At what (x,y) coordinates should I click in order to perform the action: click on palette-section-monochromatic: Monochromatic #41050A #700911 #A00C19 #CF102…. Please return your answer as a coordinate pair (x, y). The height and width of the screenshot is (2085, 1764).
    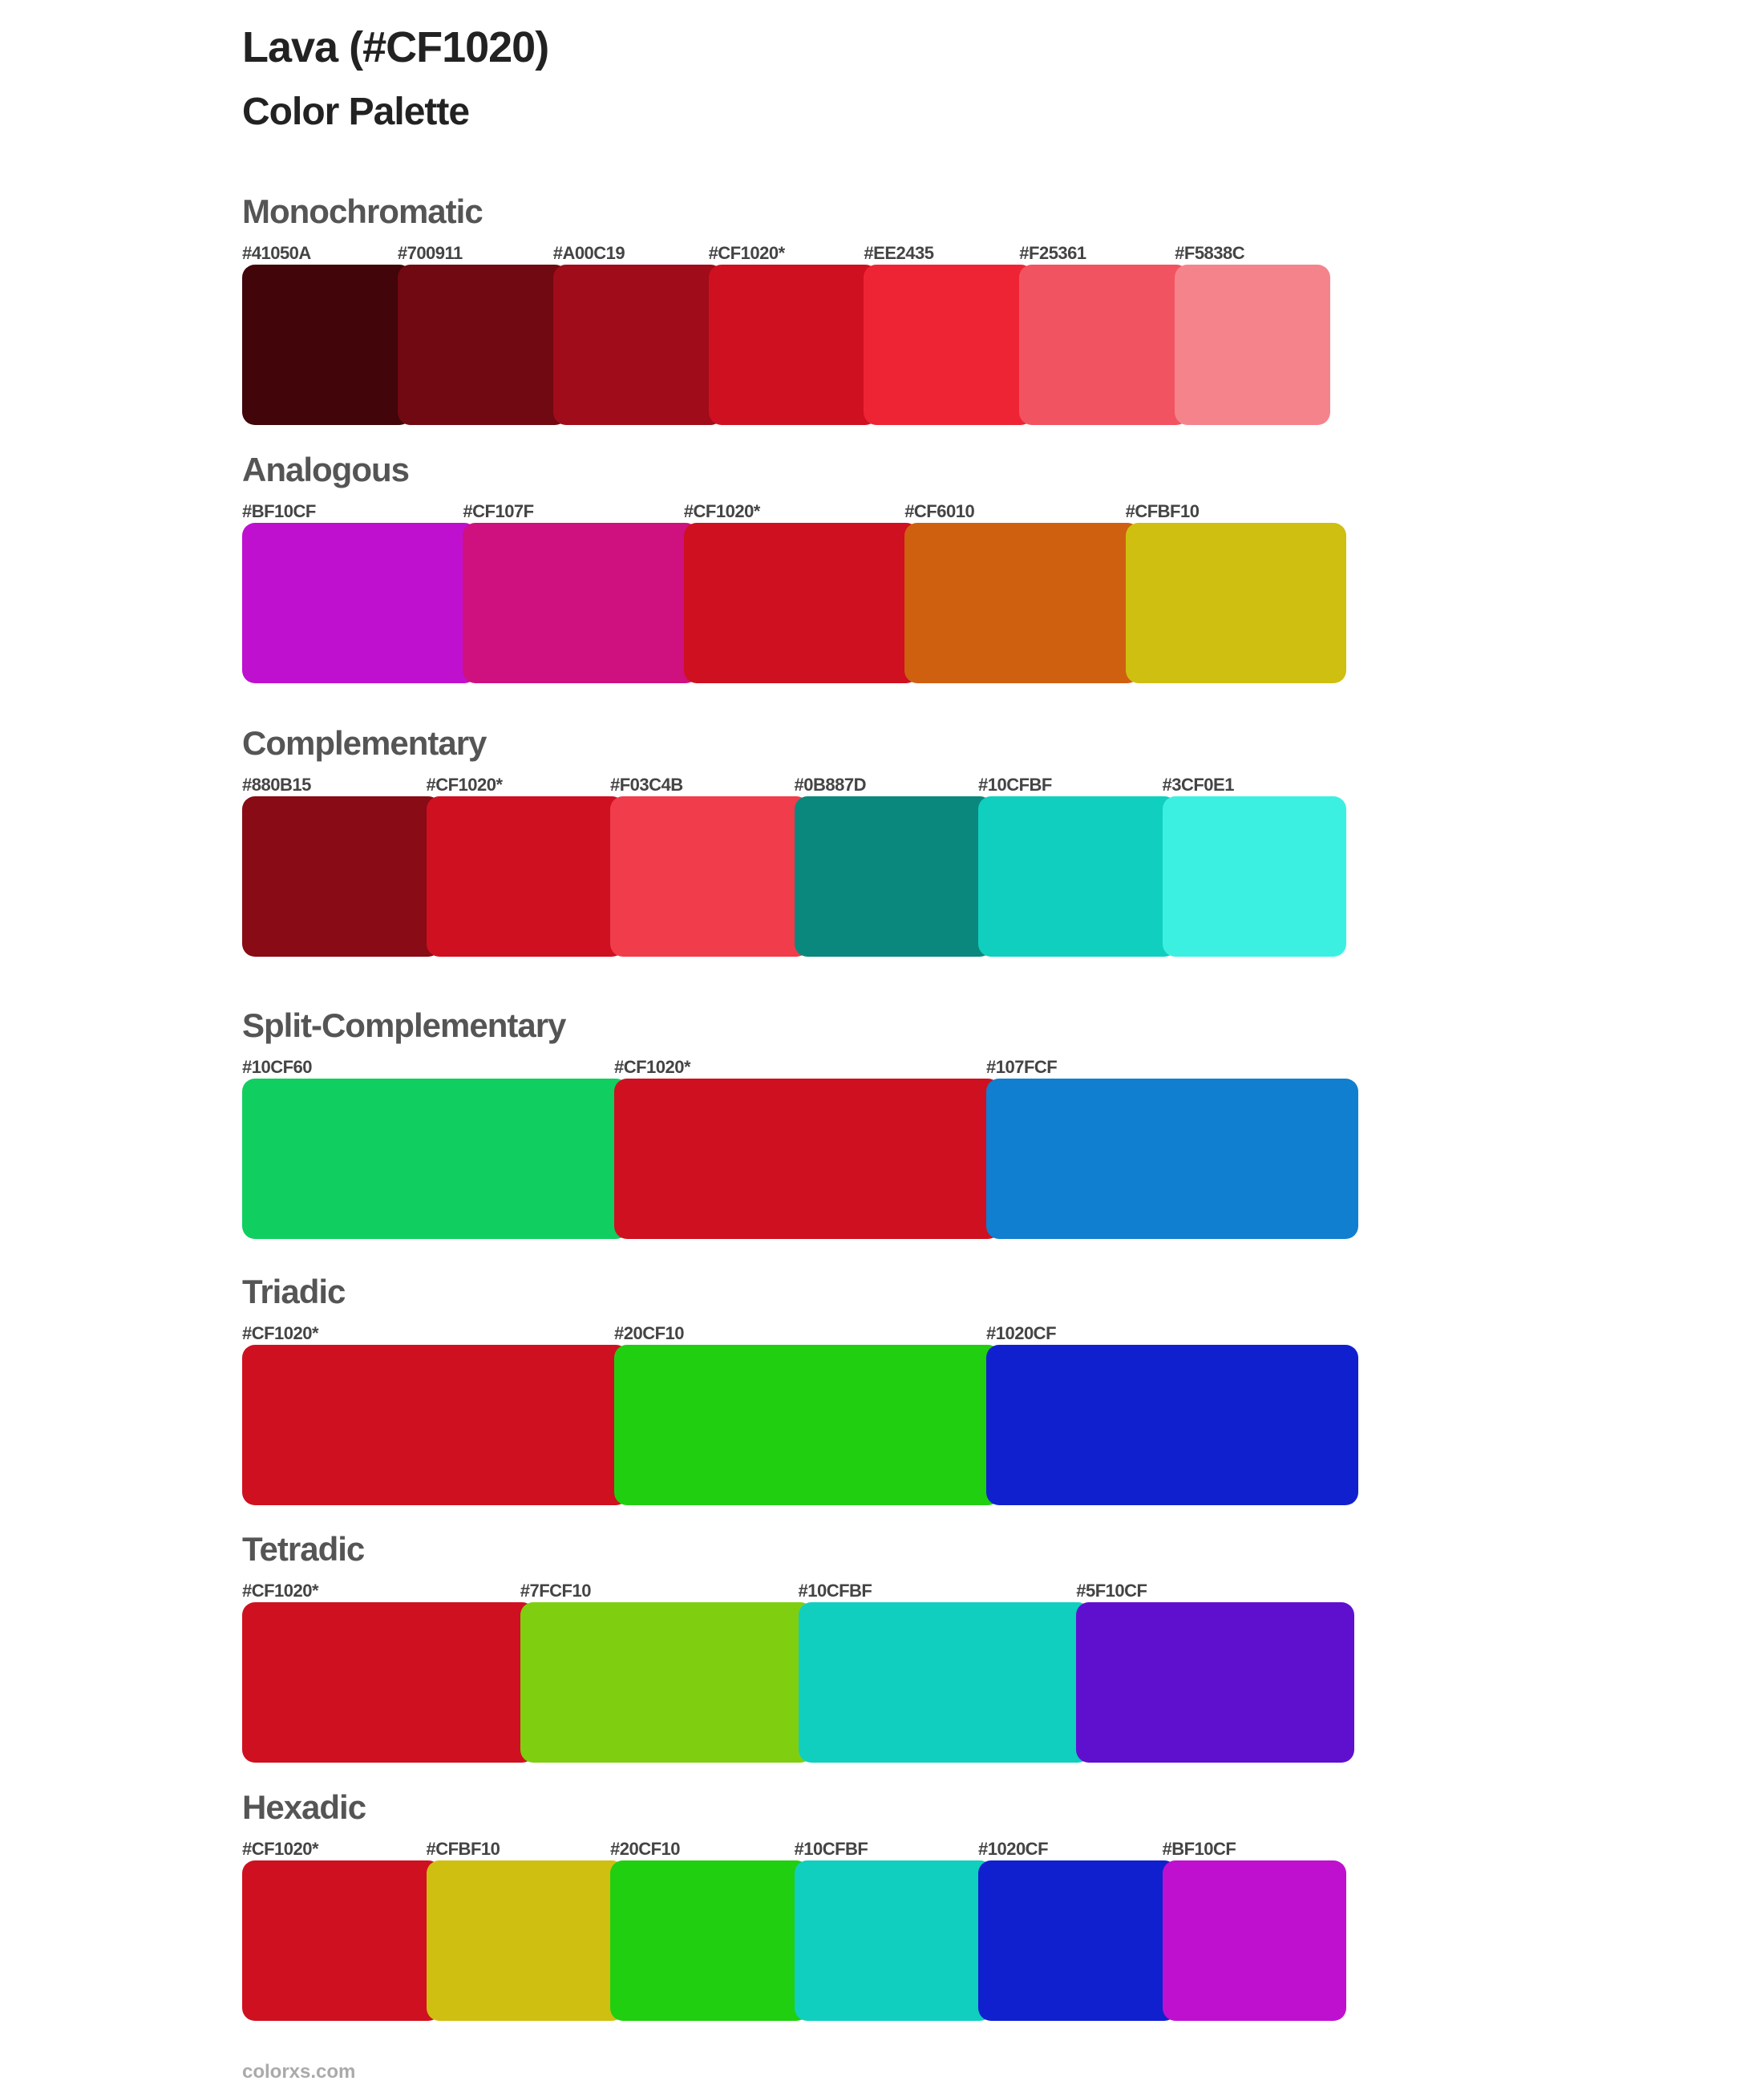
    Looking at the image, I should click on (786, 308).